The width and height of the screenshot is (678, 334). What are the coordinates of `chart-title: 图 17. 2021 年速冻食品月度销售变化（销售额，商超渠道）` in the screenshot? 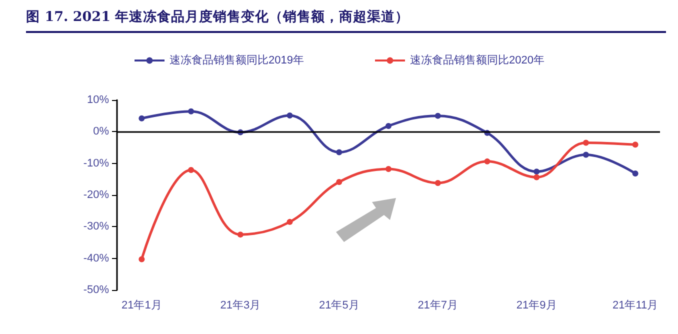 It's located at (218, 17).